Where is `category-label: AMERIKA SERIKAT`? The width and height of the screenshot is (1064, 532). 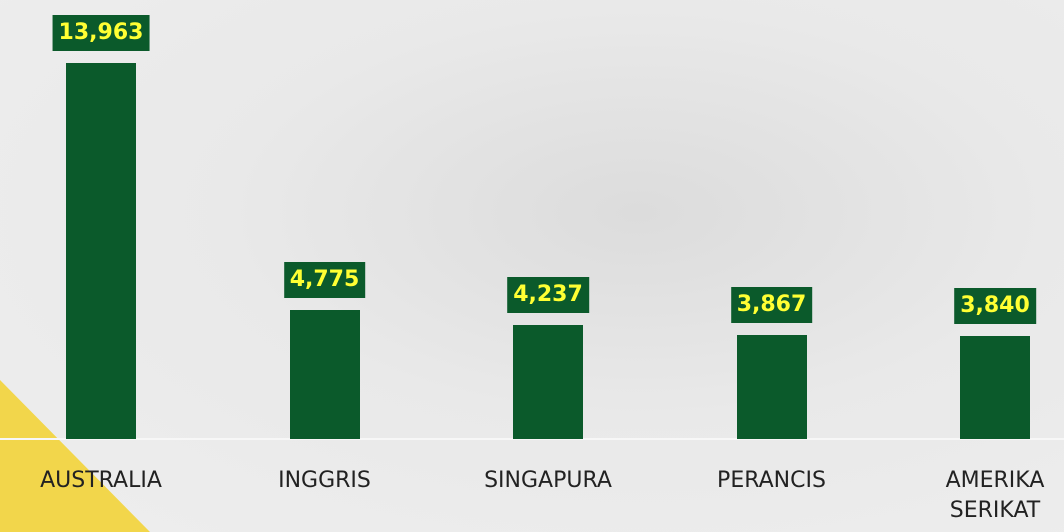
category-label: AMERIKA SERIKAT is located at coordinates (995, 495).